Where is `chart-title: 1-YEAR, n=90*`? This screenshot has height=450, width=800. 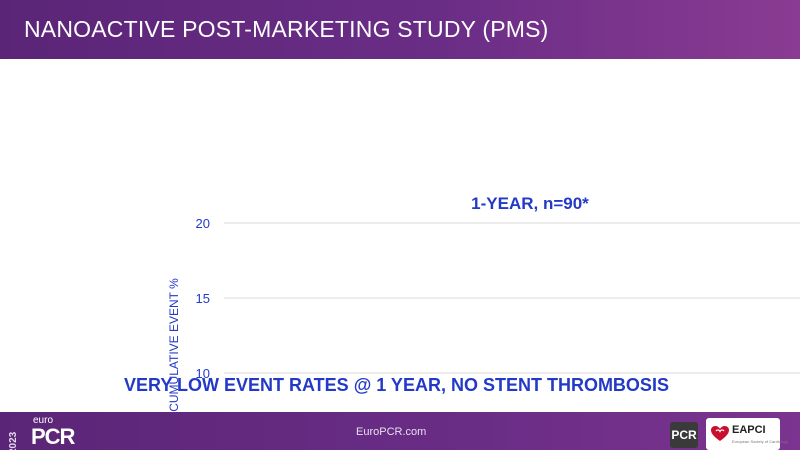 chart-title: 1-YEAR, n=90* is located at coordinates (530, 203).